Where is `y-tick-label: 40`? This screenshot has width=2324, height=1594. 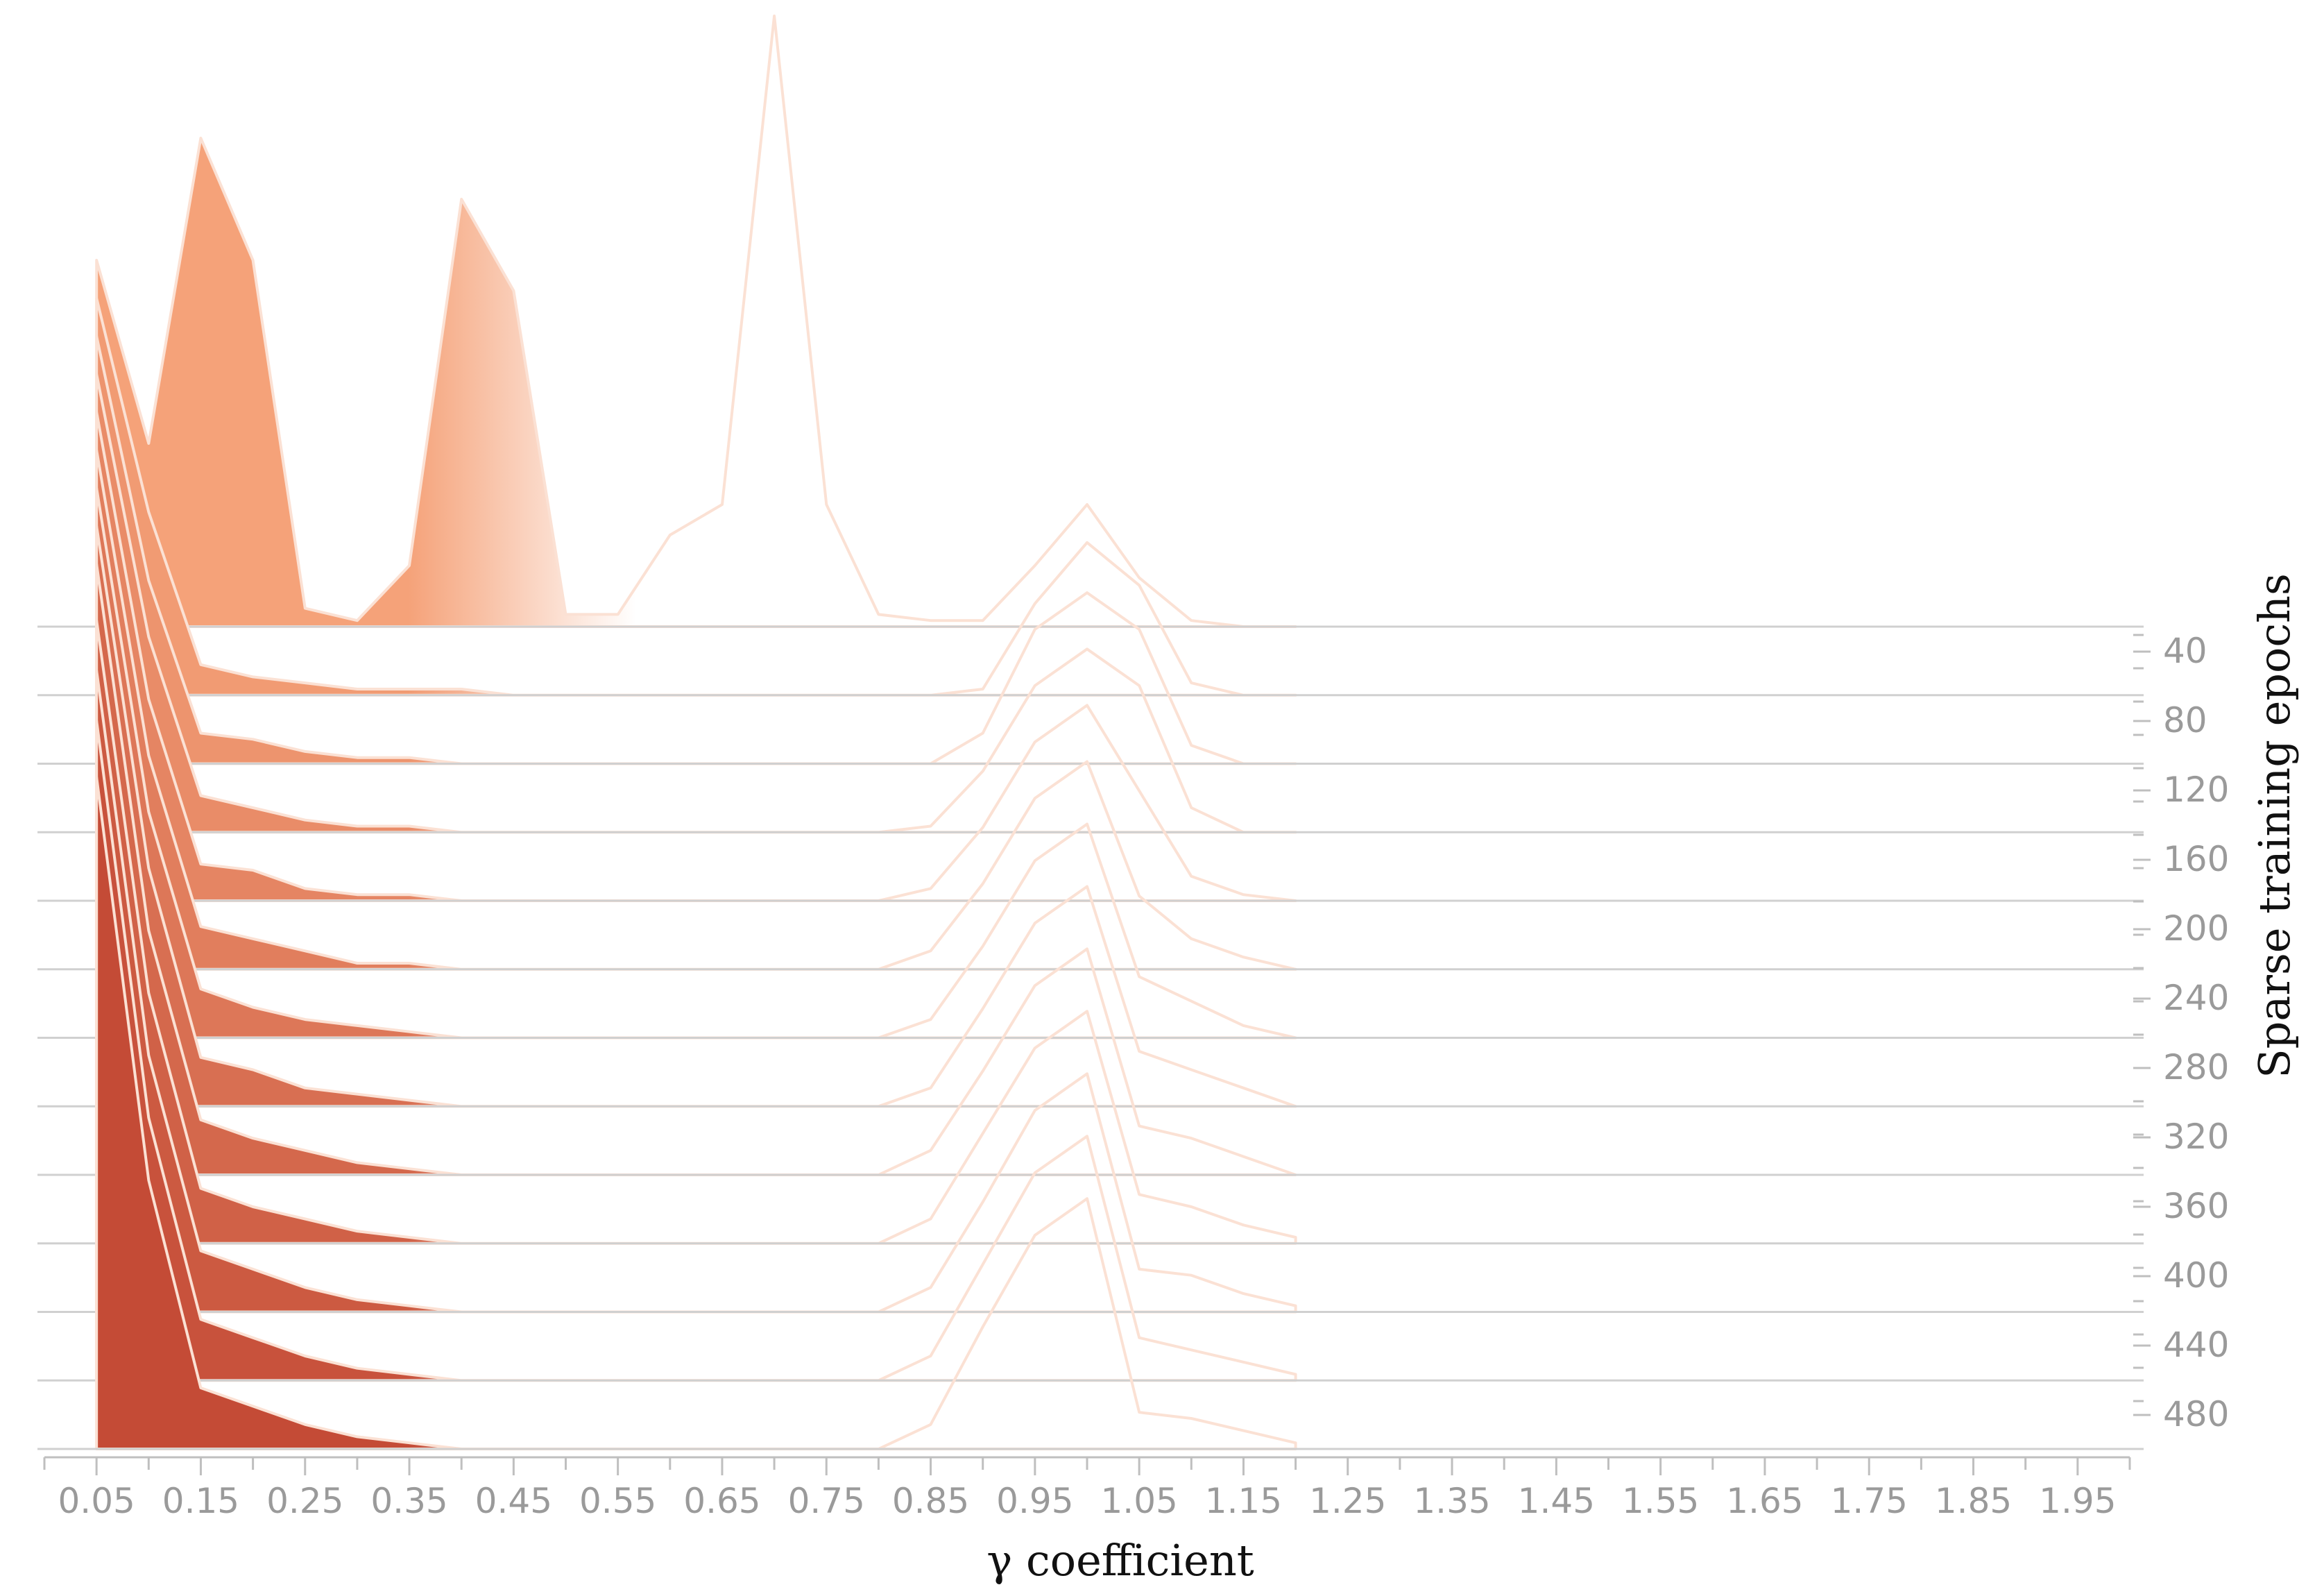 y-tick-label: 40 is located at coordinates (2185, 651).